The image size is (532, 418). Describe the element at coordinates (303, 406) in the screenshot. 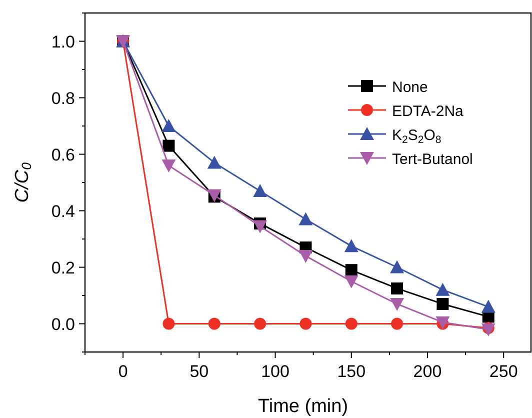

I see `x-axis-title: Time (min)` at that location.